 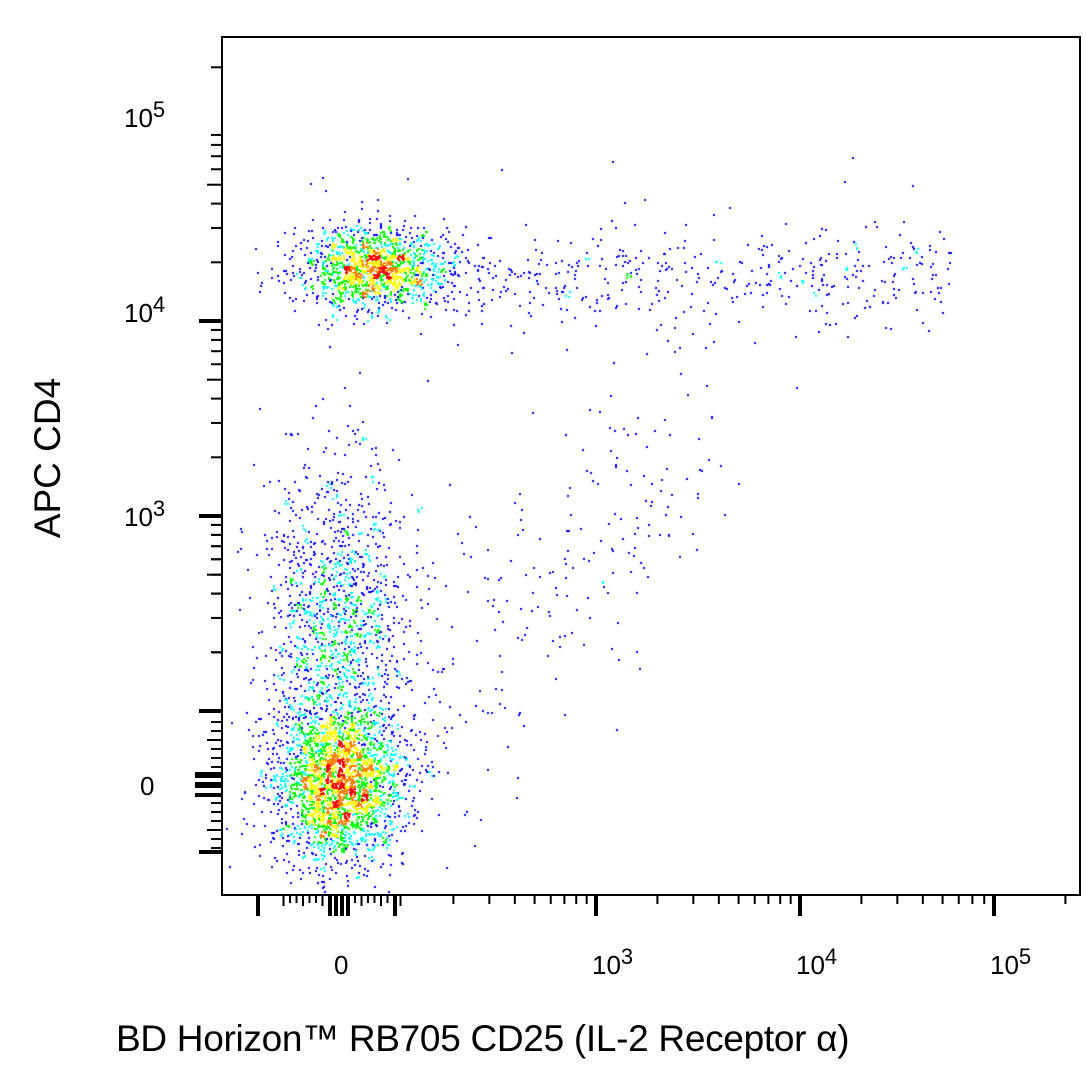 What do you see at coordinates (817, 962) in the screenshot?
I see `x-tick-label: 10⁴` at bounding box center [817, 962].